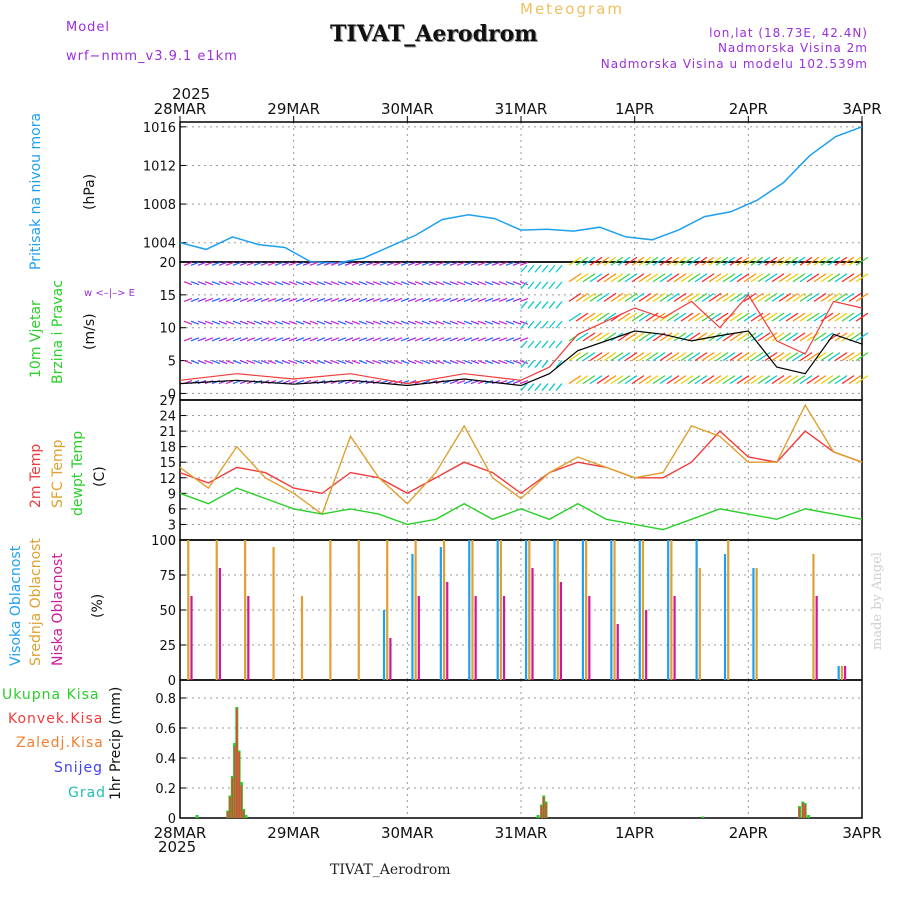  What do you see at coordinates (163, 541) in the screenshot?
I see `y-tick-label: 100` at bounding box center [163, 541].